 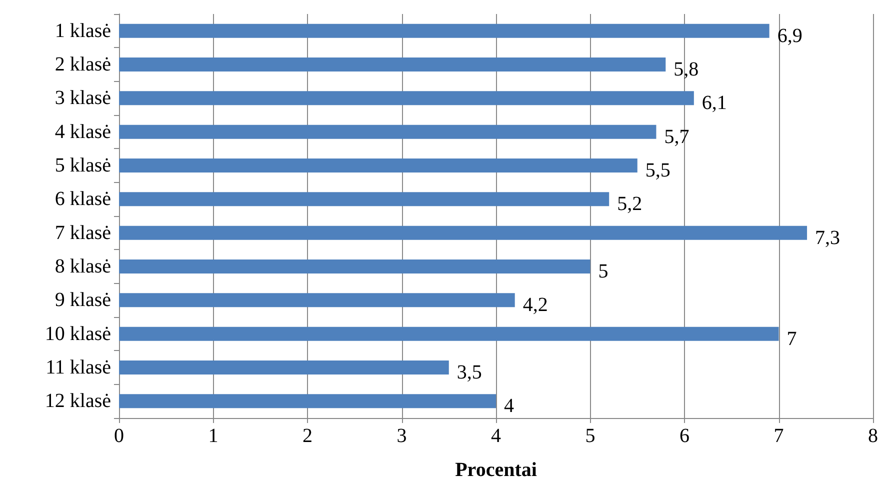 I want to click on x-tick-label: 2, so click(x=307, y=436).